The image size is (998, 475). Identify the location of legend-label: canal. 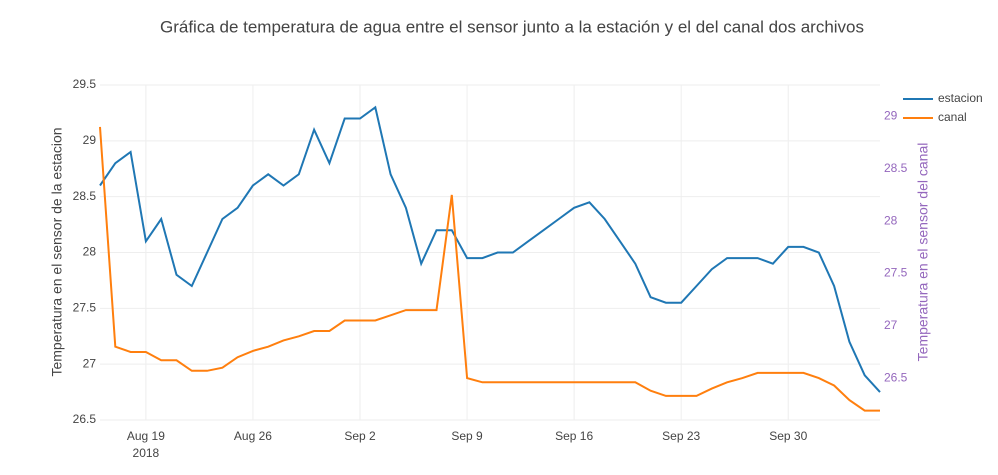
(952, 117).